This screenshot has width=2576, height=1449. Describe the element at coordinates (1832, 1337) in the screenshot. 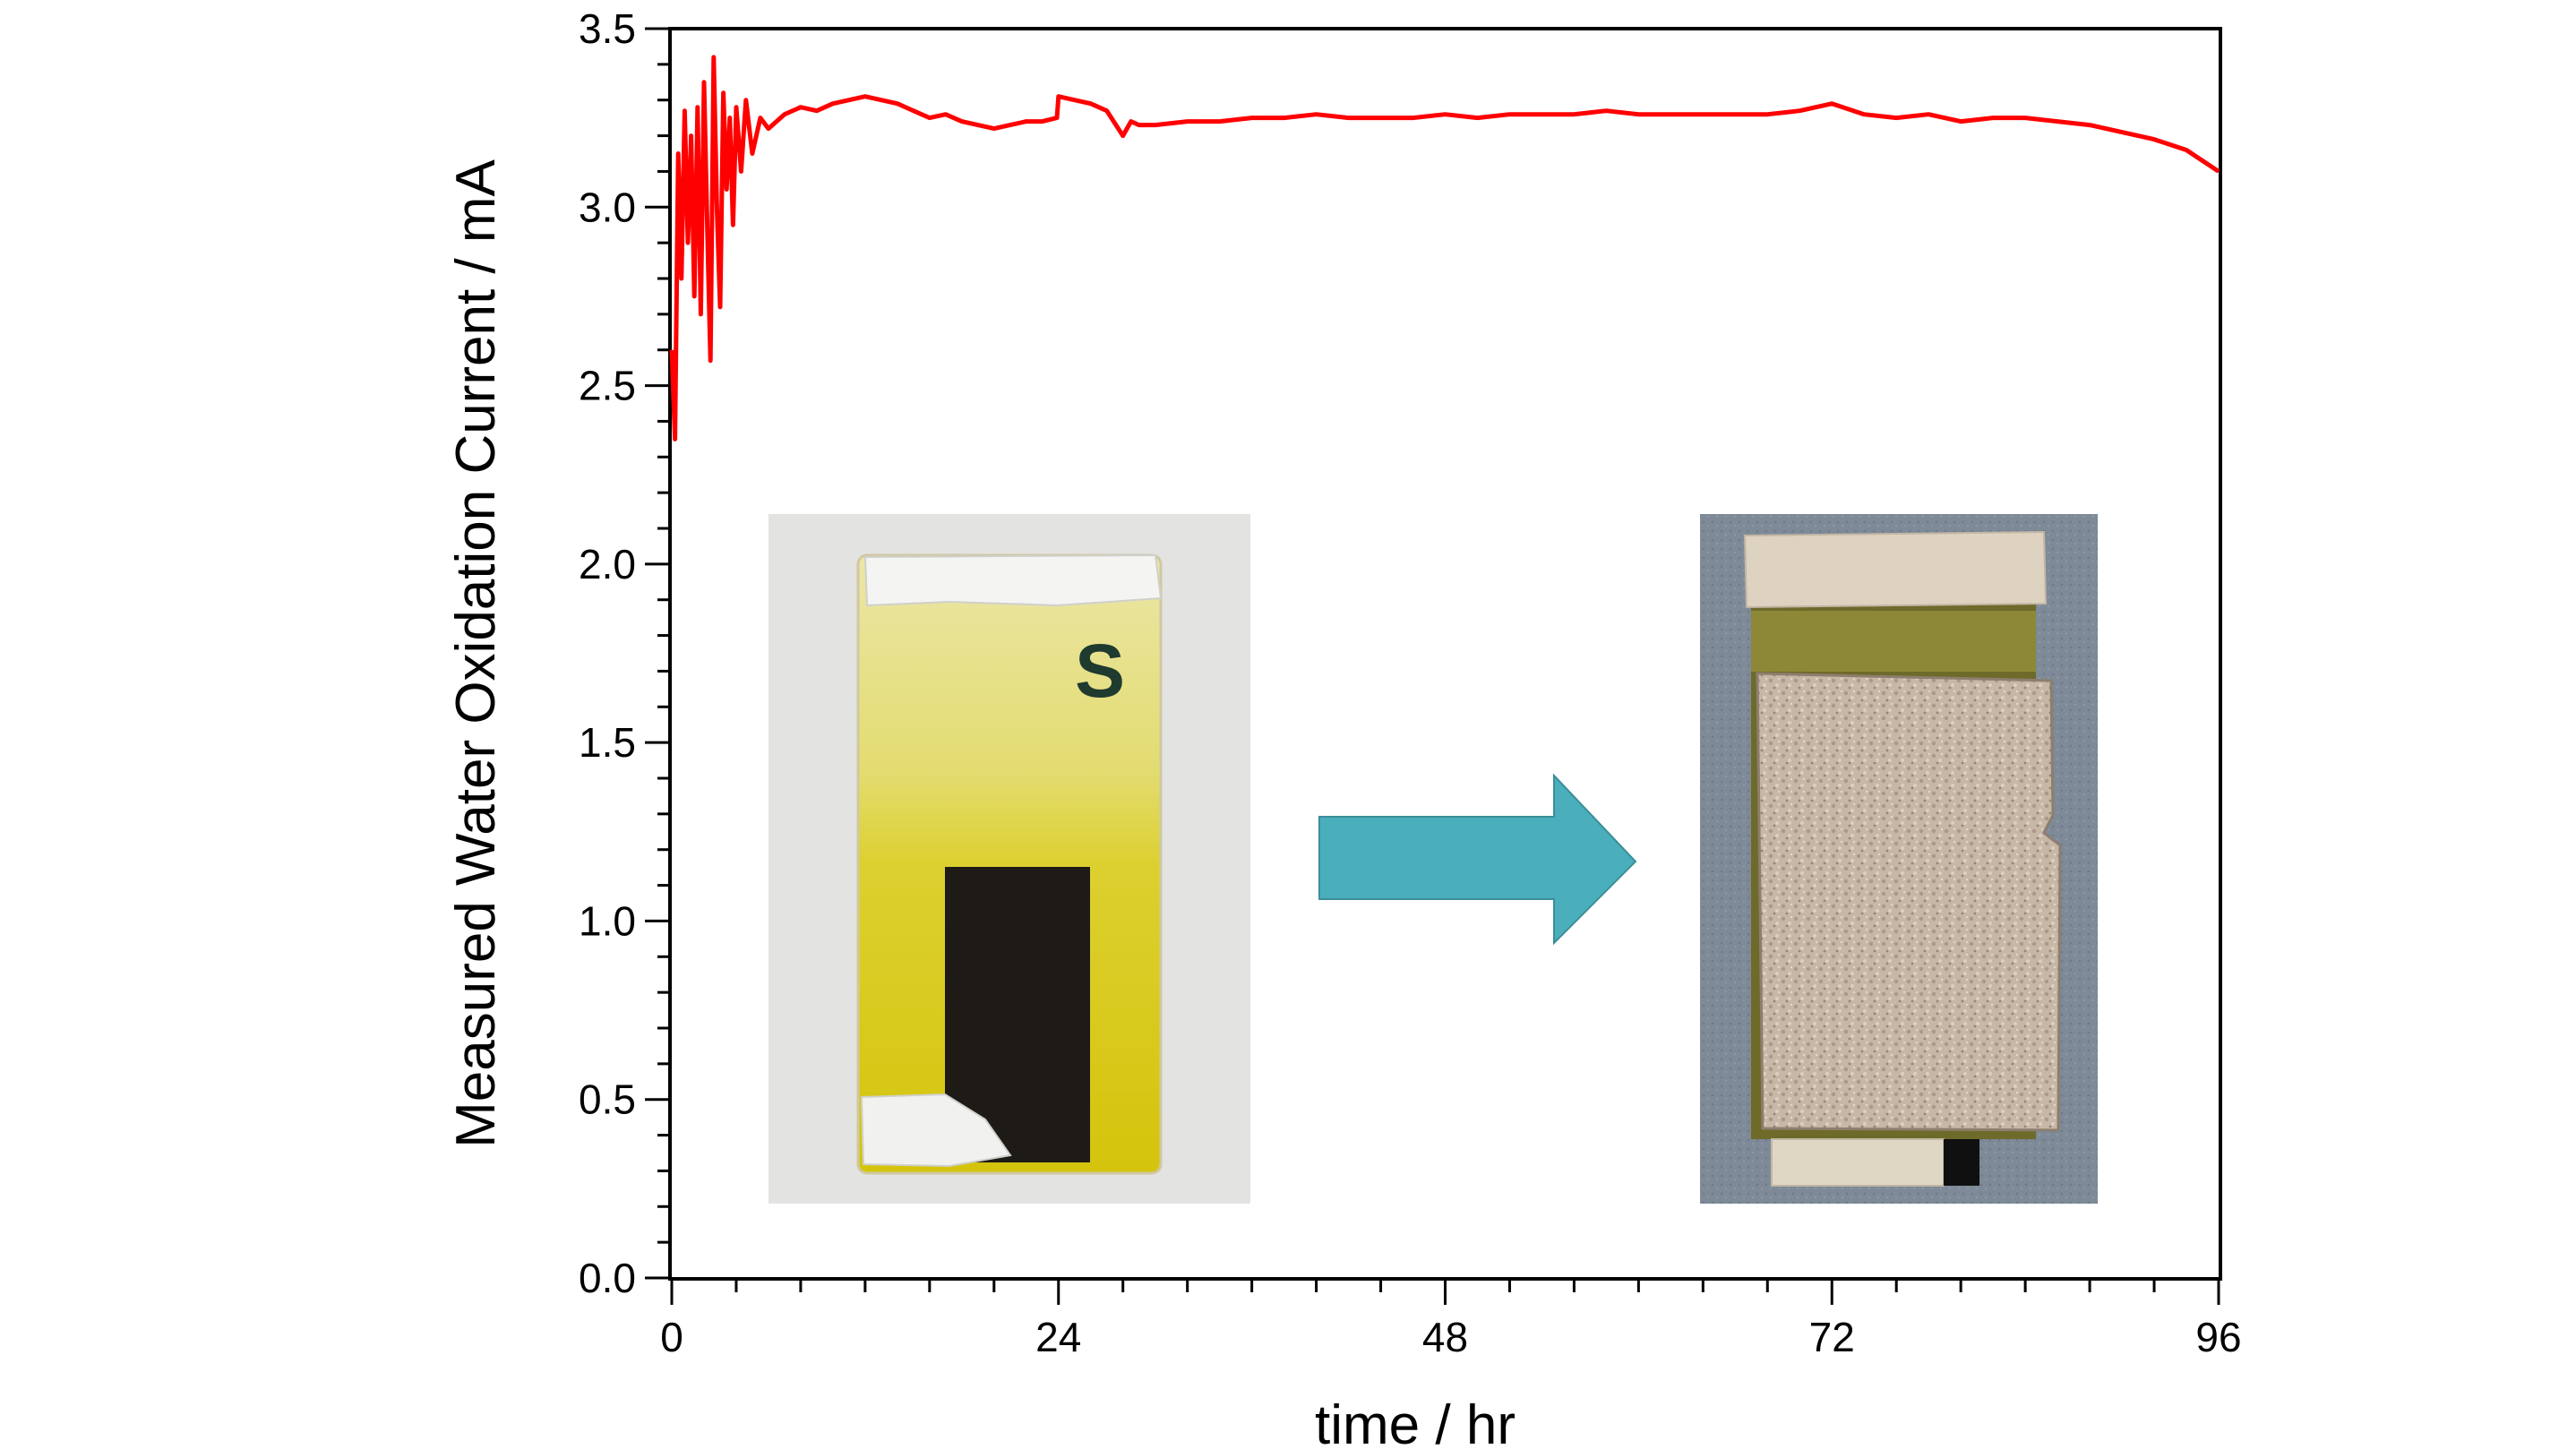

I see `x-tick-label: 72` at that location.